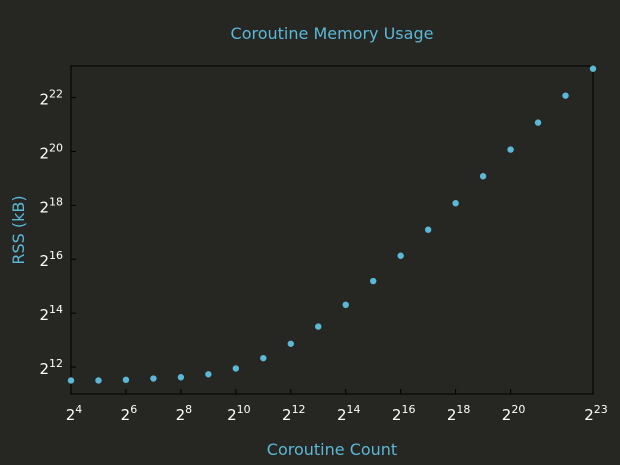  Describe the element at coordinates (129, 413) in the screenshot. I see `x-tick-label: 26` at that location.